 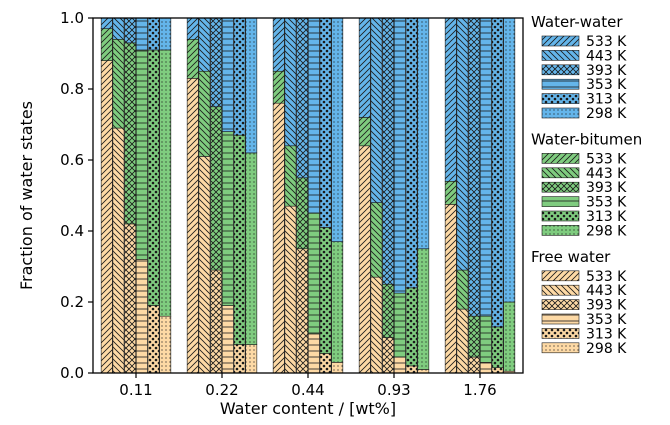 What do you see at coordinates (118, 250) in the screenshot?
I see `bar-free_water-0.11-443-k` at bounding box center [118, 250].